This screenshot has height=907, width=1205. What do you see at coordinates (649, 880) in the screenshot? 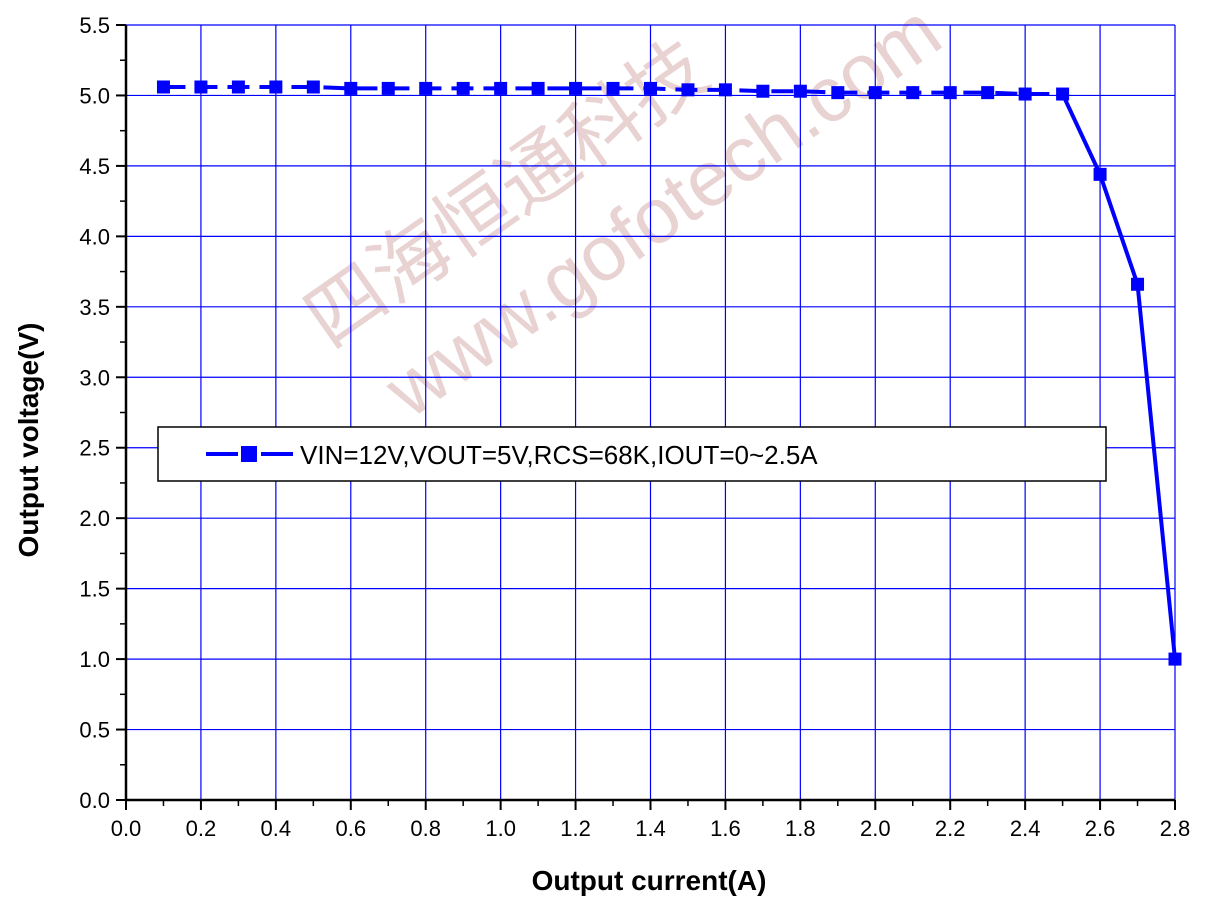
I see `x-axis-title: Output current(A)` at bounding box center [649, 880].